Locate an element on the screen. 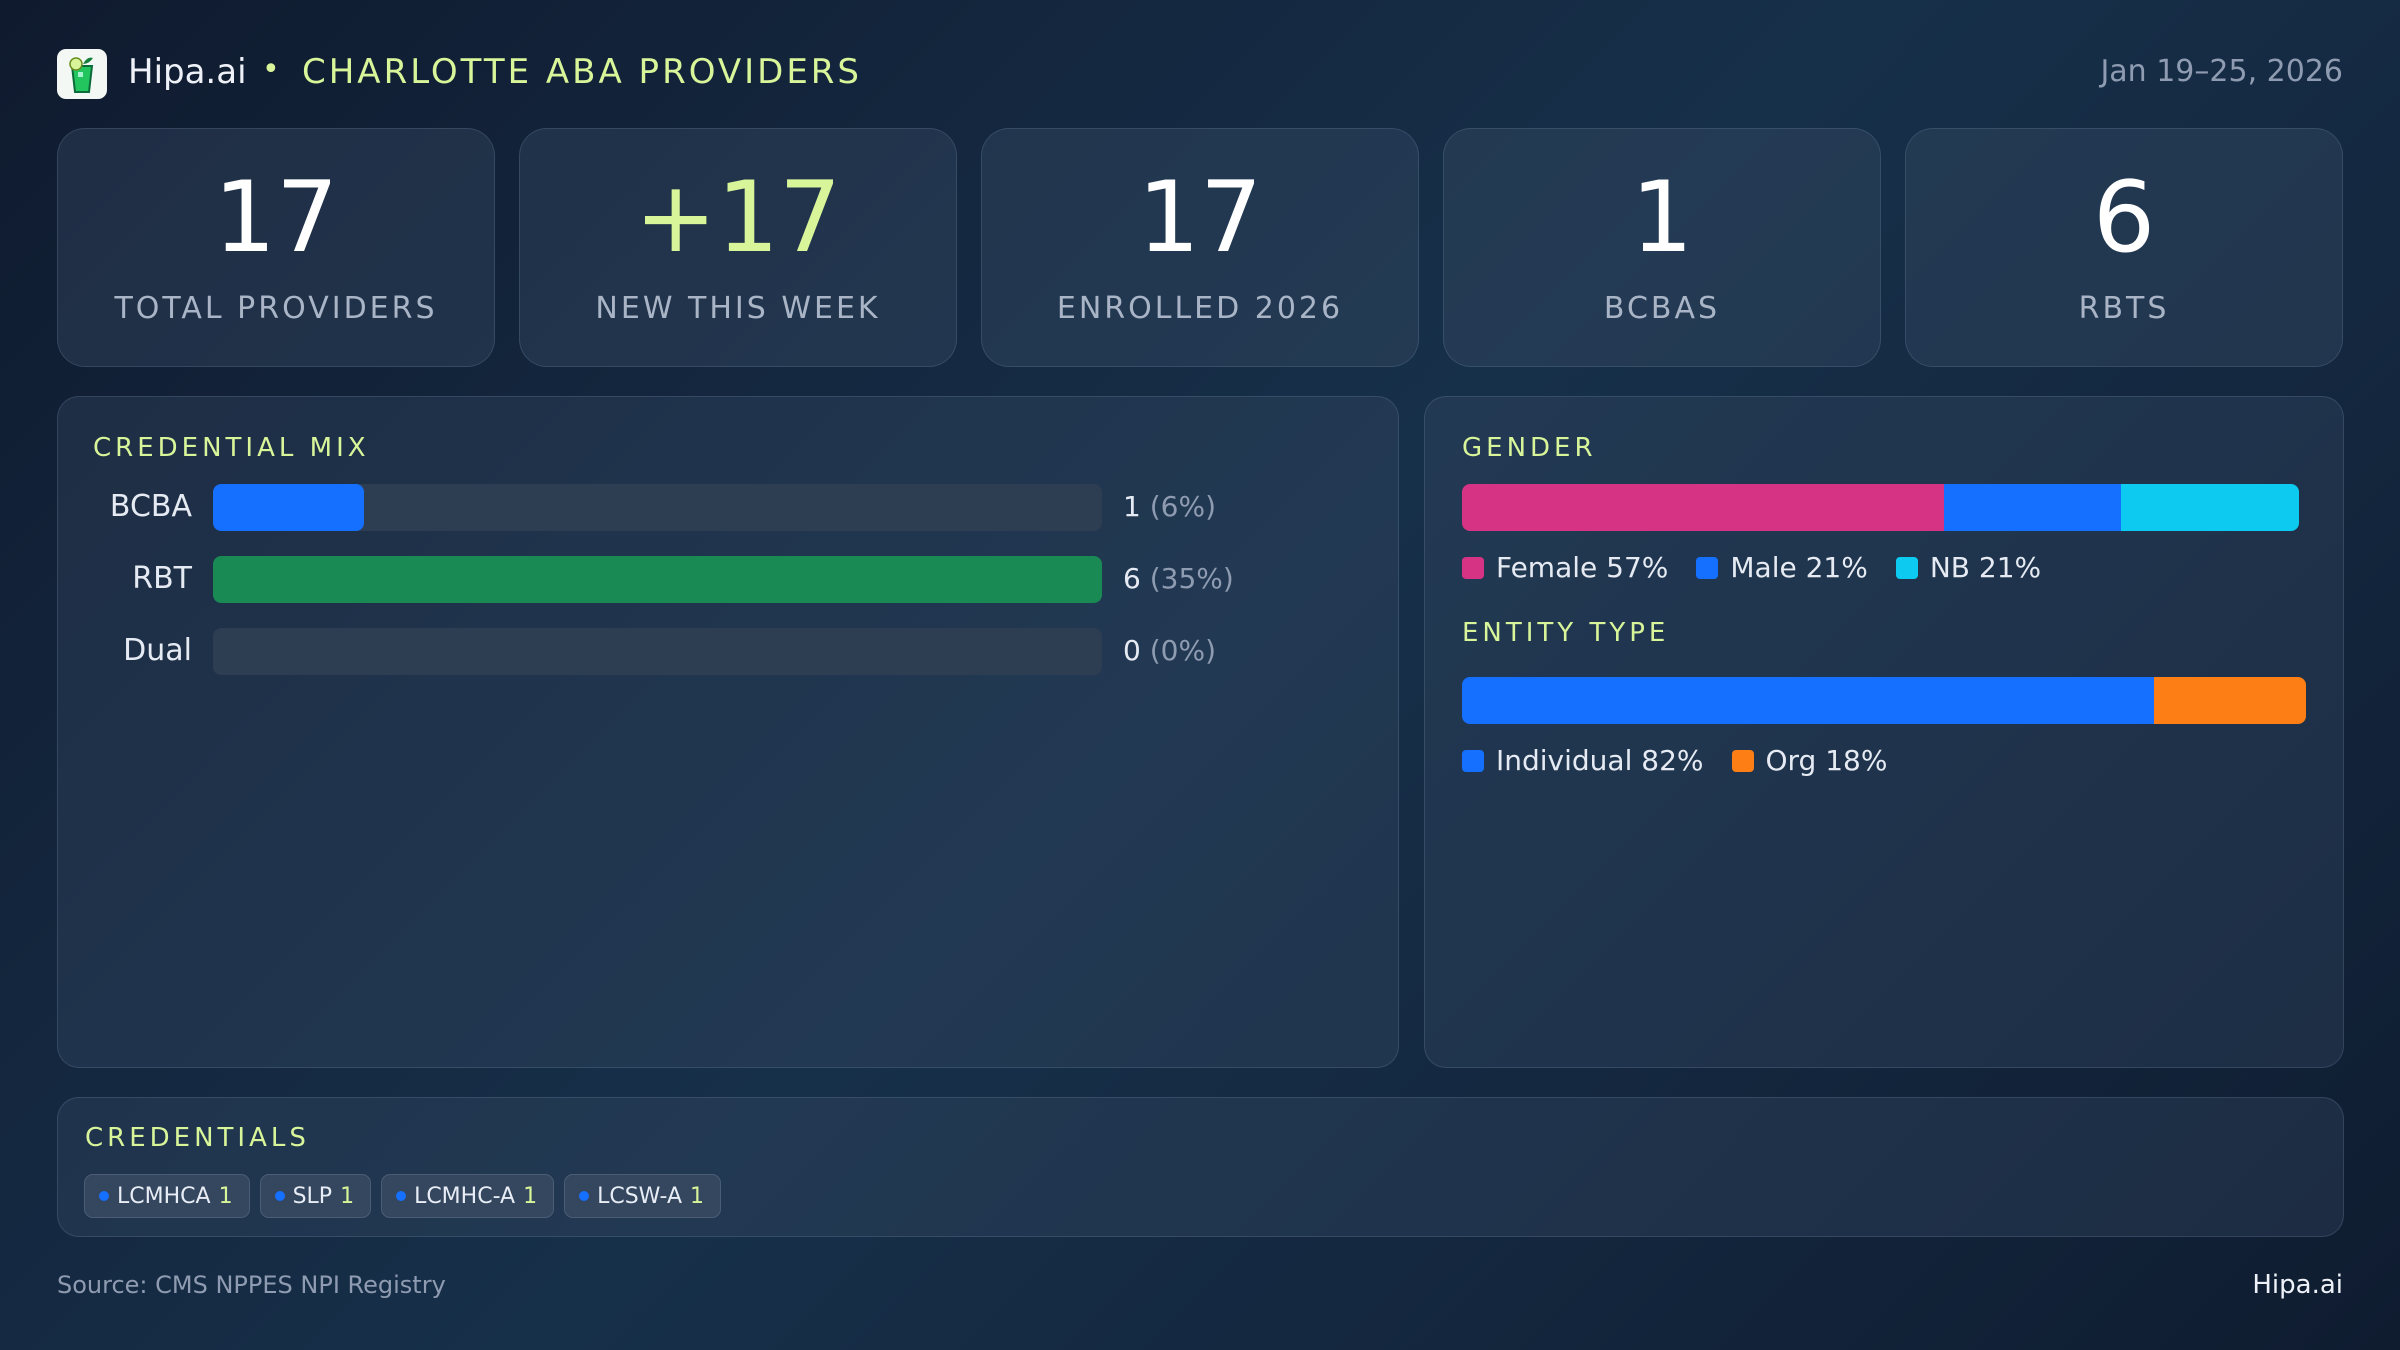  kpi-enrolled-2026: 17 ENROLLED 2026 is located at coordinates (1200, 247).